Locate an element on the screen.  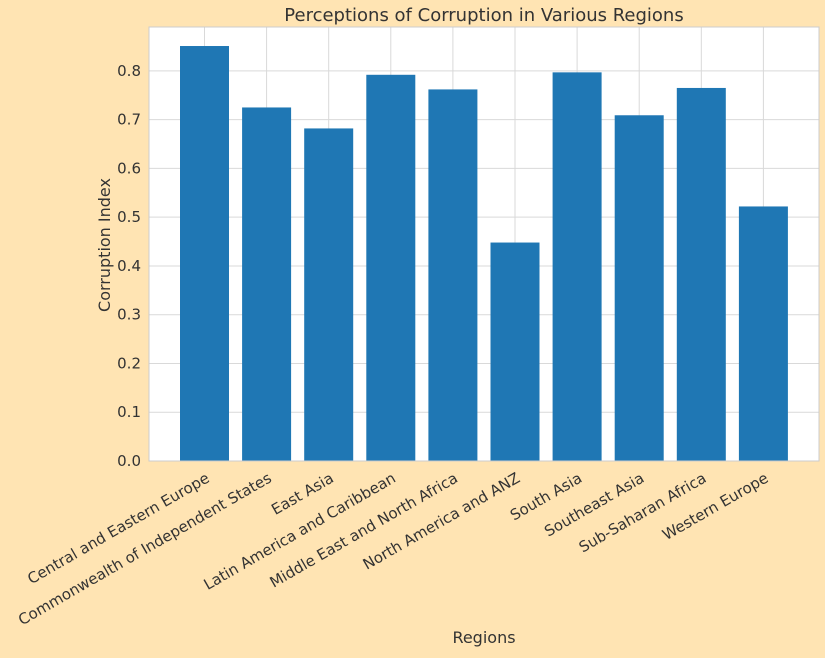
y-tick-label: 0.5 is located at coordinates (129, 217).